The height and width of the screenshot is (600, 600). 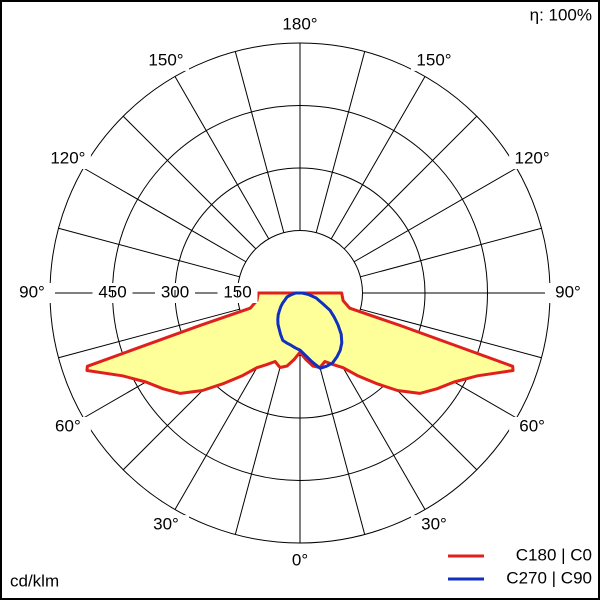 What do you see at coordinates (112, 291) in the screenshot?
I see `r-tick-label: 450` at bounding box center [112, 291].